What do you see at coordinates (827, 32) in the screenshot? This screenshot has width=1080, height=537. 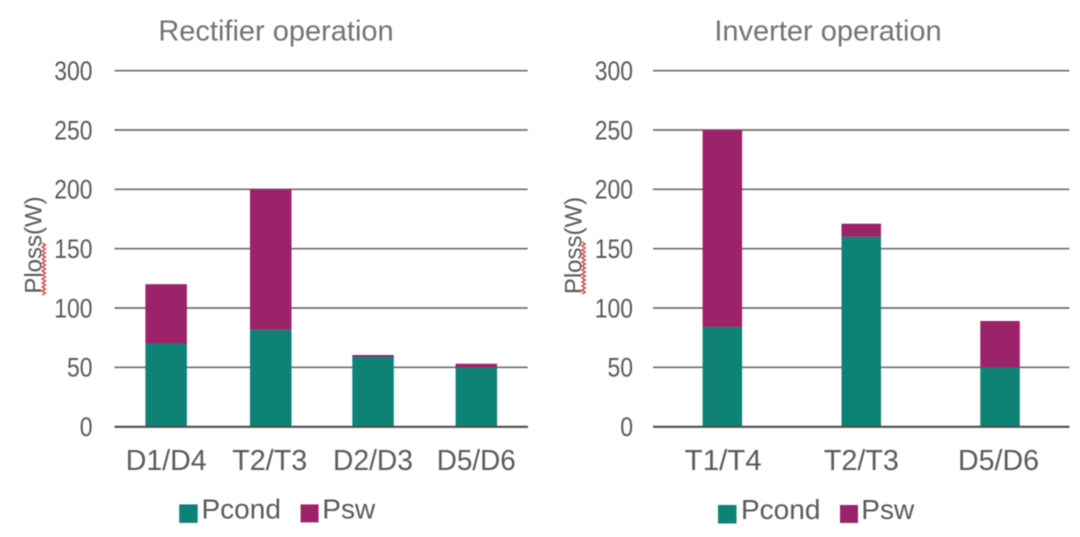 I see `svg-text: Inverter operation` at bounding box center [827, 32].